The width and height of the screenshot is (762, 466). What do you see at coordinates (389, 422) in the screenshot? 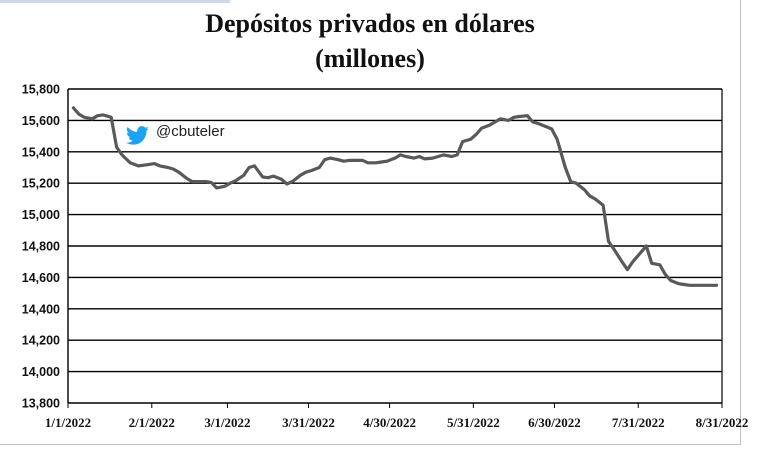
I see `x-tick-label: 4/30/2022` at bounding box center [389, 422].